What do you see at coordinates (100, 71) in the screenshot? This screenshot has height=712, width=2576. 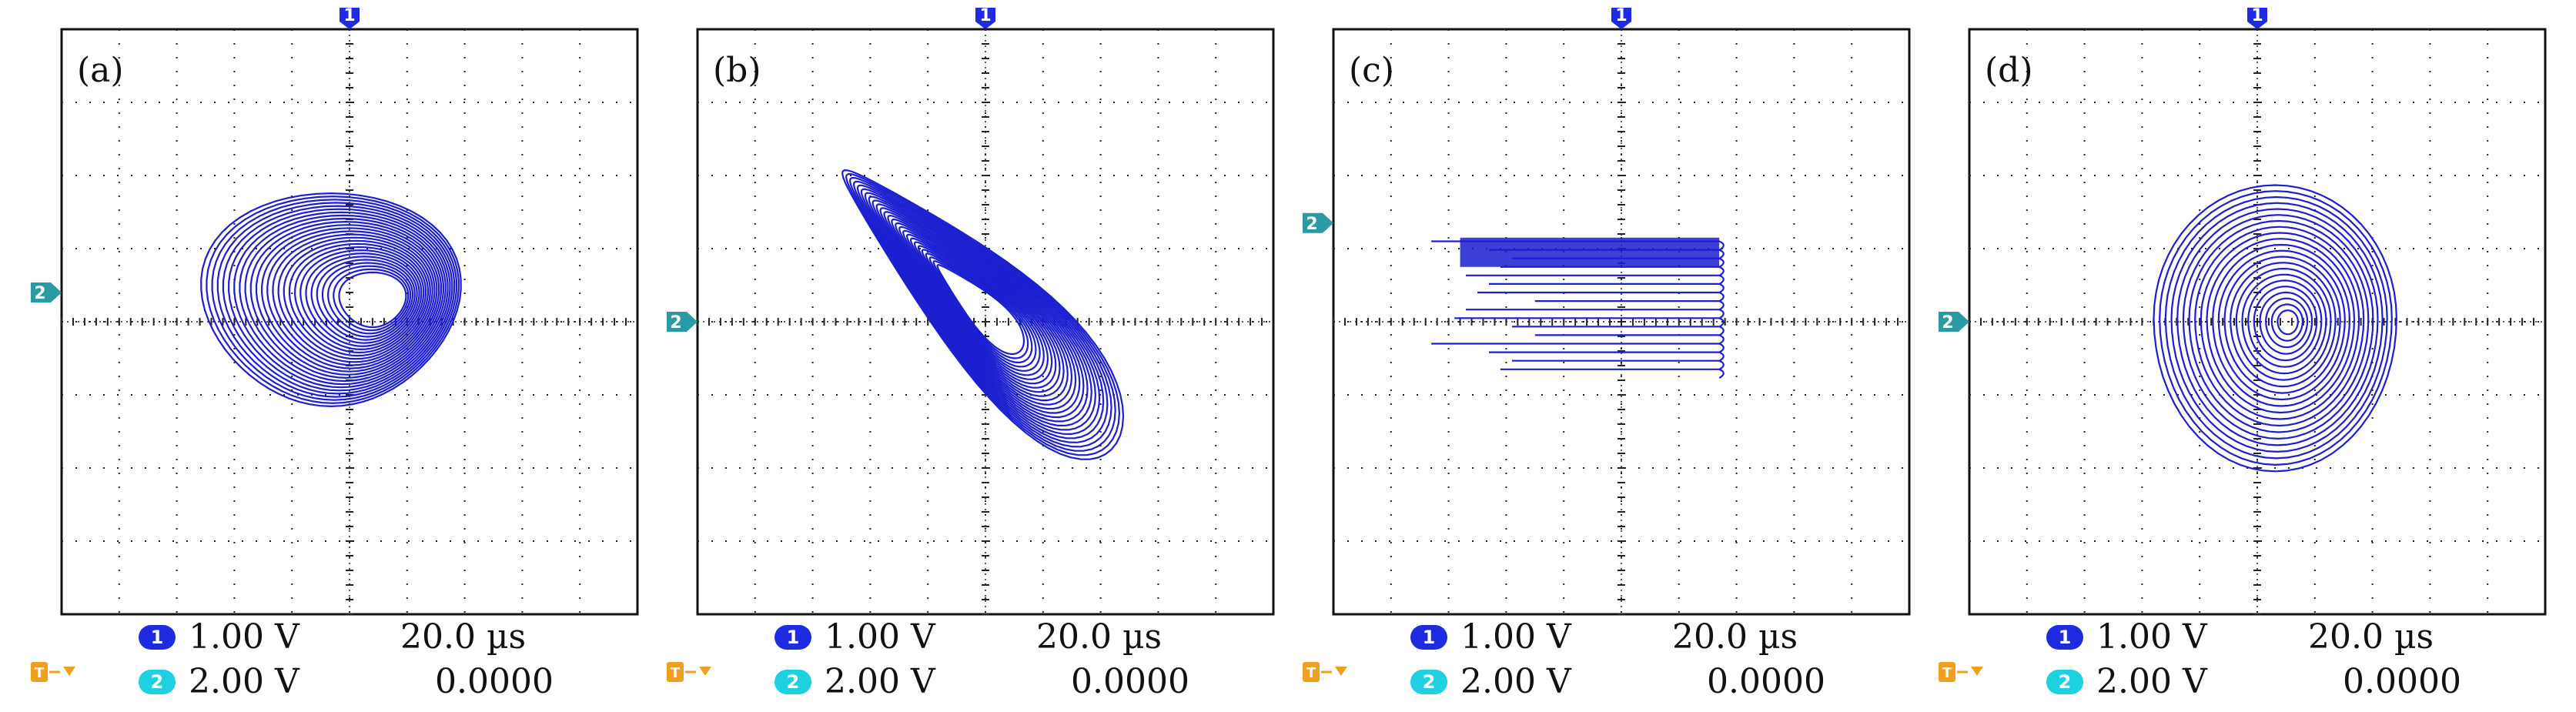 I see `panel-label: (a)` at bounding box center [100, 71].